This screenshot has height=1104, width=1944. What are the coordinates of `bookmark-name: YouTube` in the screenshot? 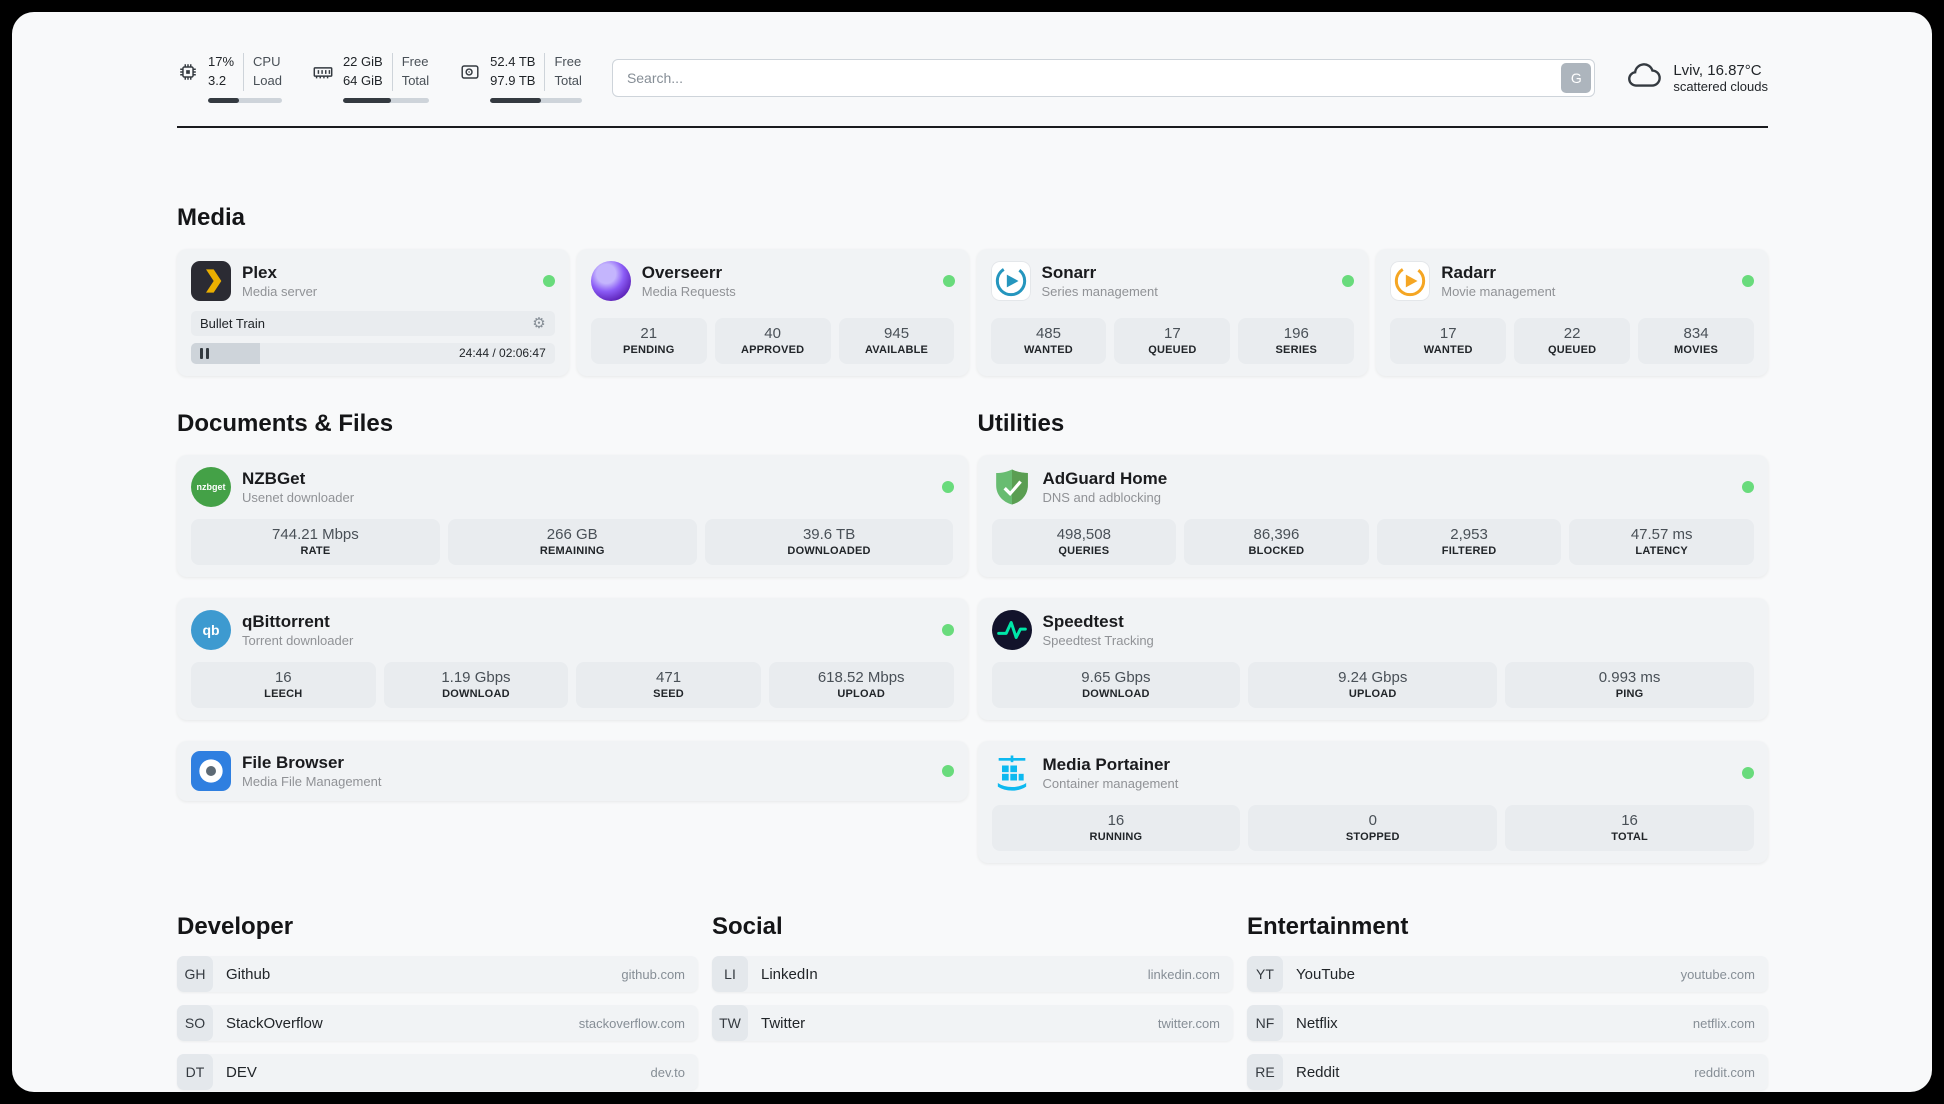 It's located at (1325, 974).